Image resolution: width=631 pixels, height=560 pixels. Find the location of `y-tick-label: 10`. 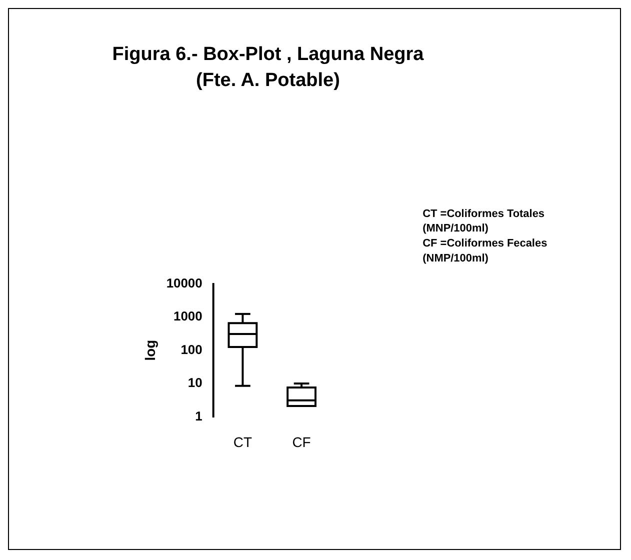

y-tick-label: 10 is located at coordinates (195, 382).